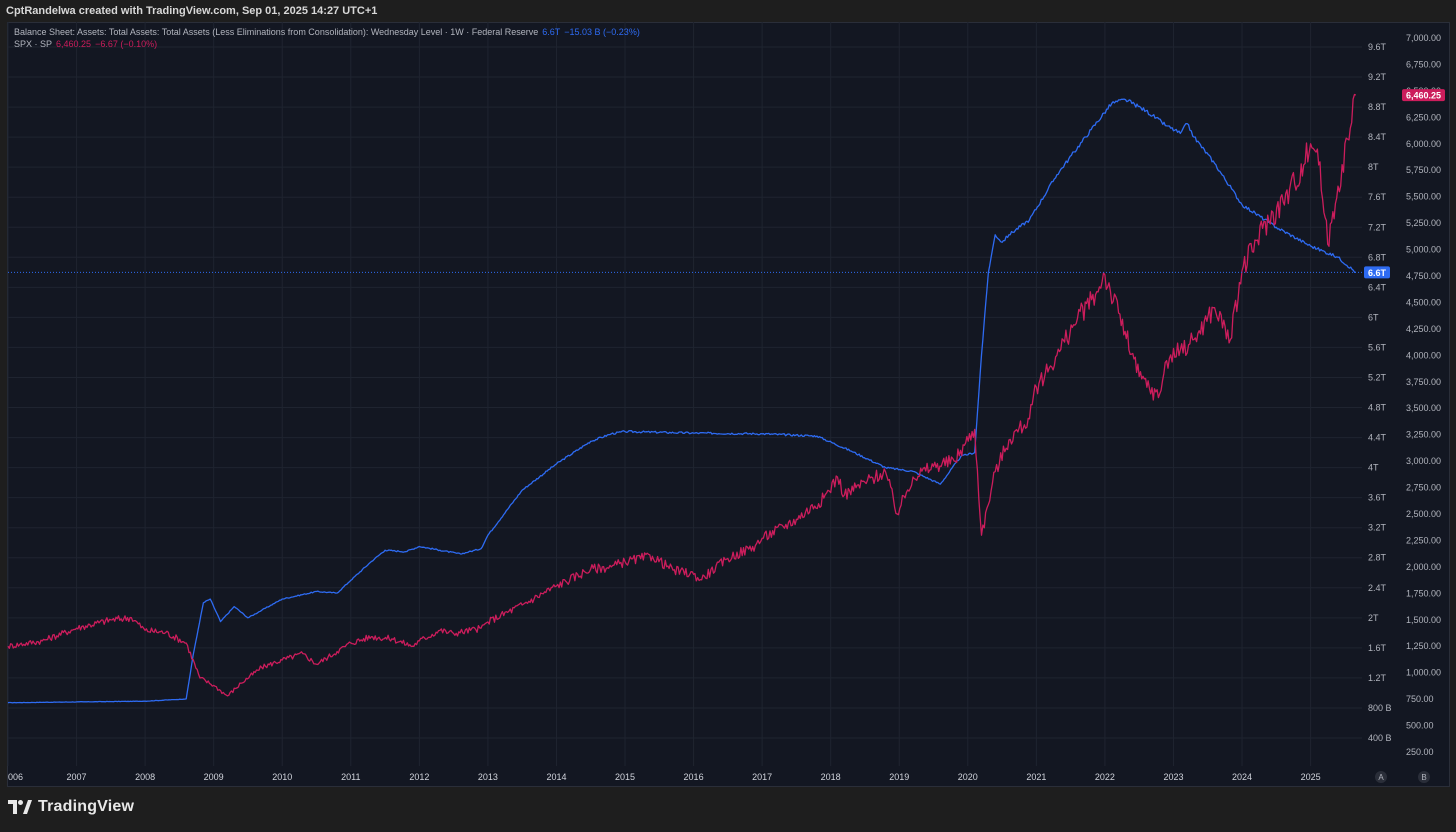  What do you see at coordinates (20, 807) in the screenshot?
I see `tradingview-logo-icon` at bounding box center [20, 807].